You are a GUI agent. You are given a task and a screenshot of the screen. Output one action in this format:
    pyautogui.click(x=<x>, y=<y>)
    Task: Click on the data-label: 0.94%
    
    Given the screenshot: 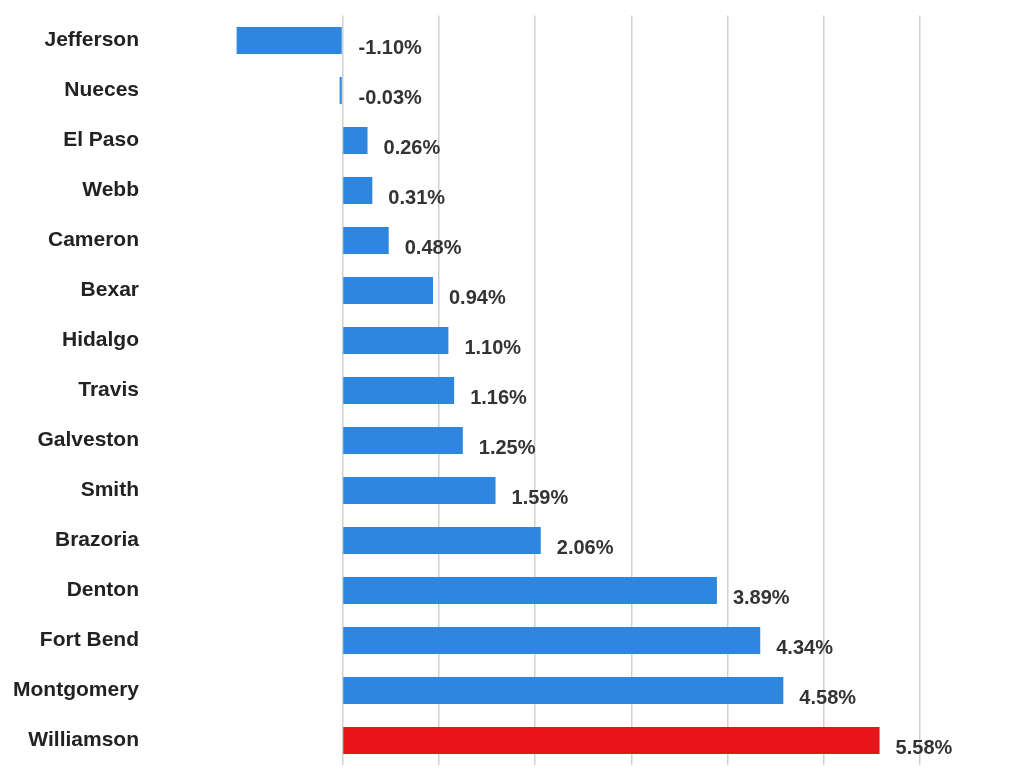 What is the action you would take?
    pyautogui.click(x=477, y=297)
    